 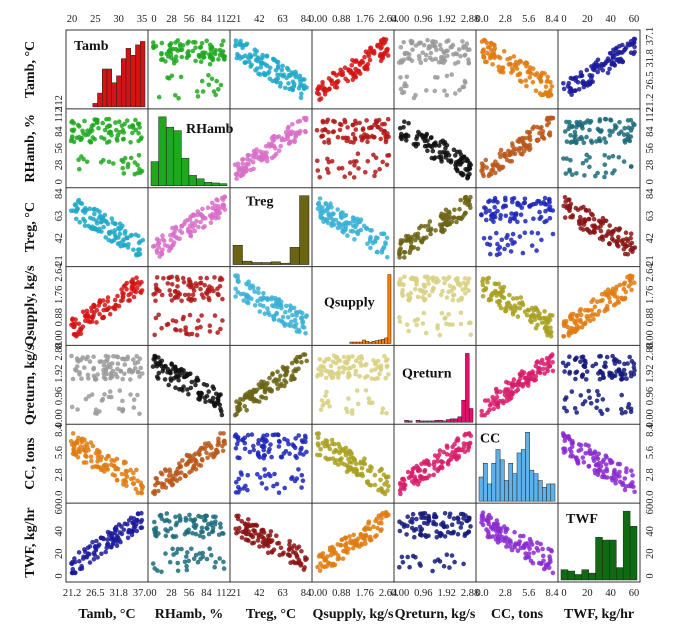 What do you see at coordinates (59, 474) in the screenshot?
I see `tick-label-left: 2.8` at bounding box center [59, 474].